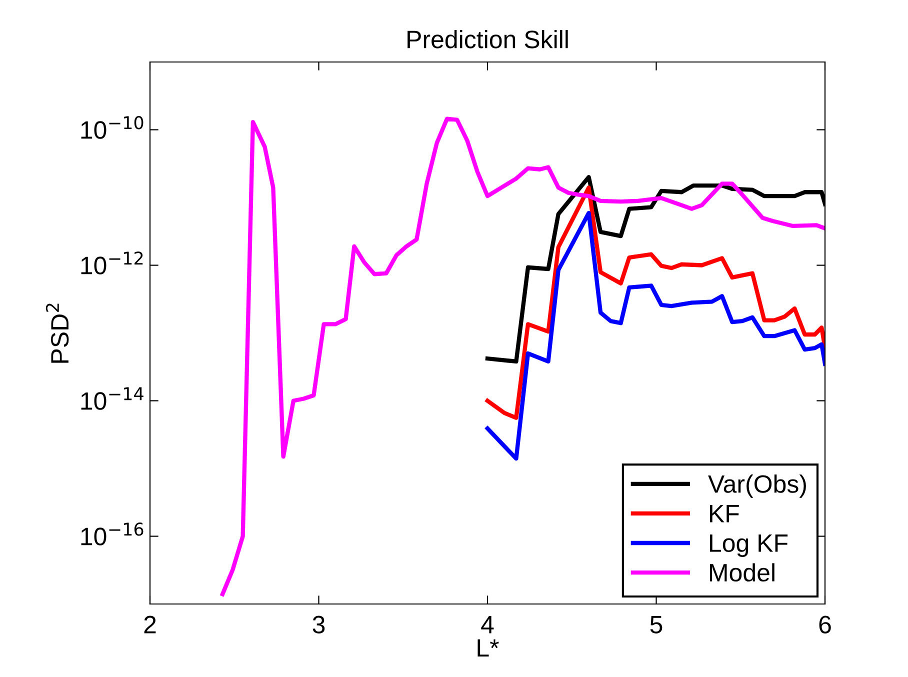 The image size is (908, 677). I want to click on chart-title: Prediction Skill, so click(488, 39).